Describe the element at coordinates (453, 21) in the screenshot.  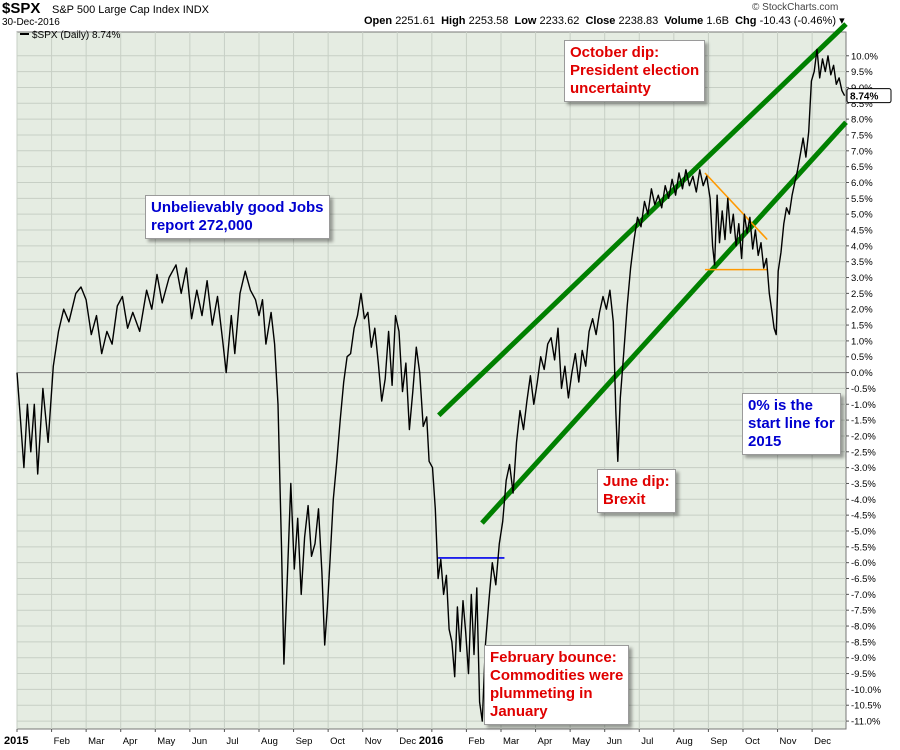
I see `high-label: High` at that location.